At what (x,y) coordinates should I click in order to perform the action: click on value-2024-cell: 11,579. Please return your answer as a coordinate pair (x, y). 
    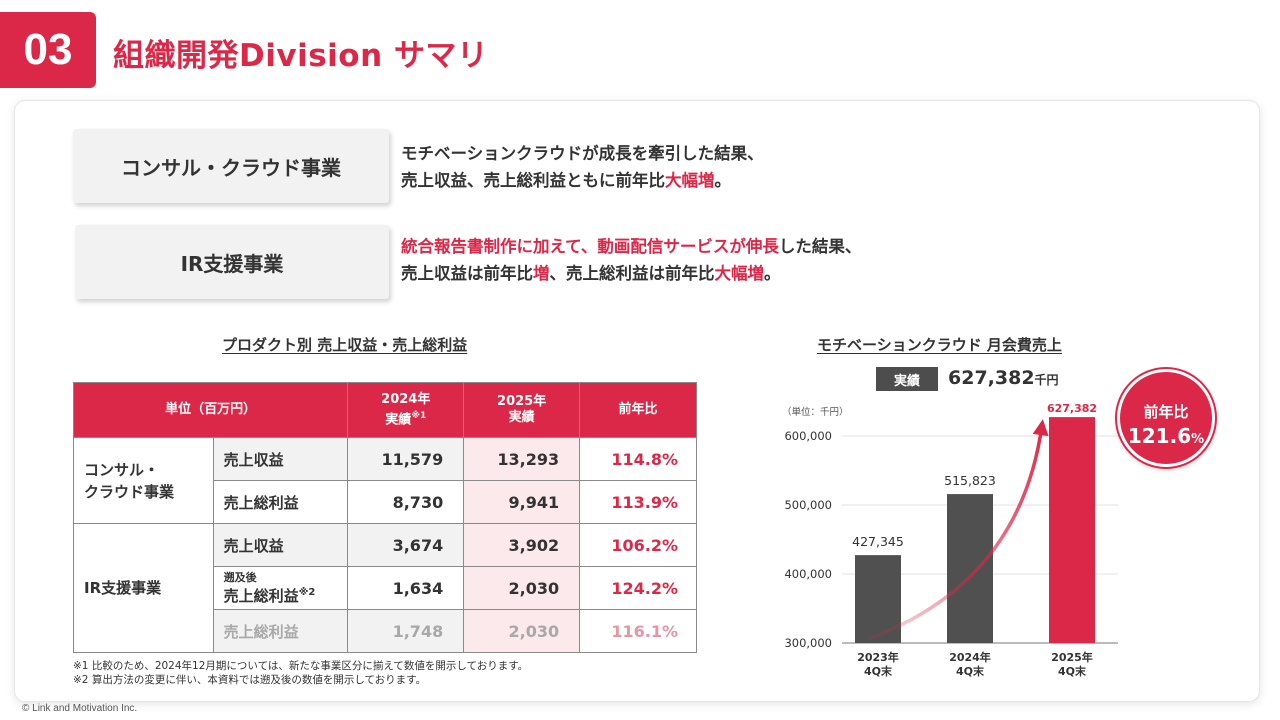
    Looking at the image, I should click on (406, 459).